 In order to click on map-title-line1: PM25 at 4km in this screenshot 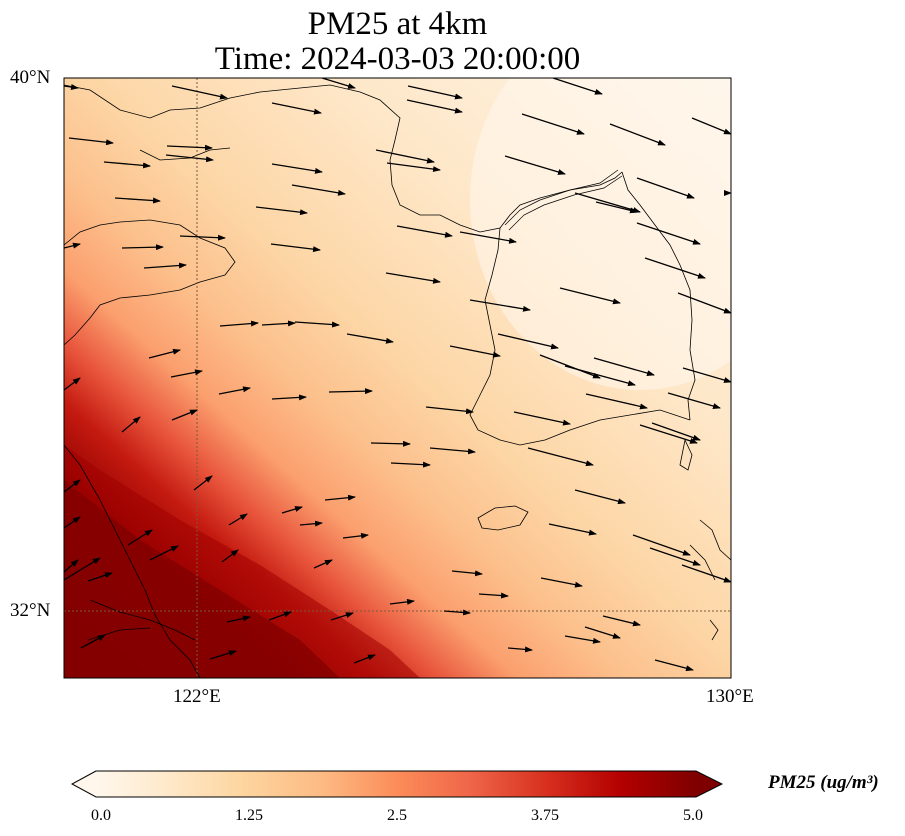, I will do `click(397, 24)`.